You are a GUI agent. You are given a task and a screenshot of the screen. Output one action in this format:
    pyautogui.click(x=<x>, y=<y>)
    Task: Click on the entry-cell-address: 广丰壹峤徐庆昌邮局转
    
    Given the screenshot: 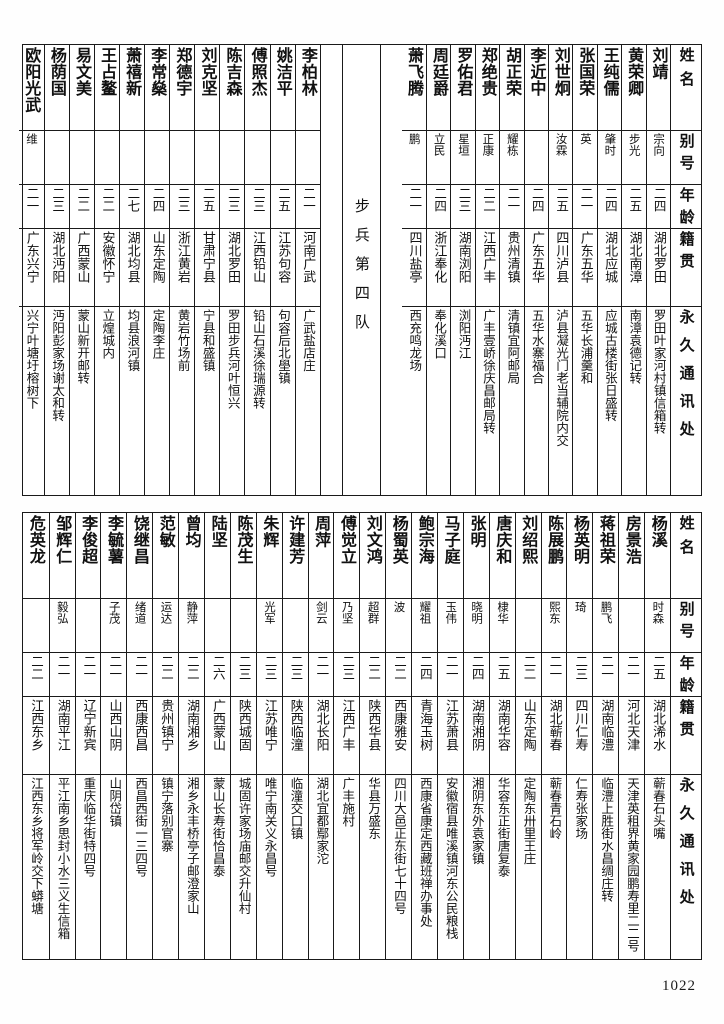 What is the action you would take?
    pyautogui.click(x=488, y=371)
    